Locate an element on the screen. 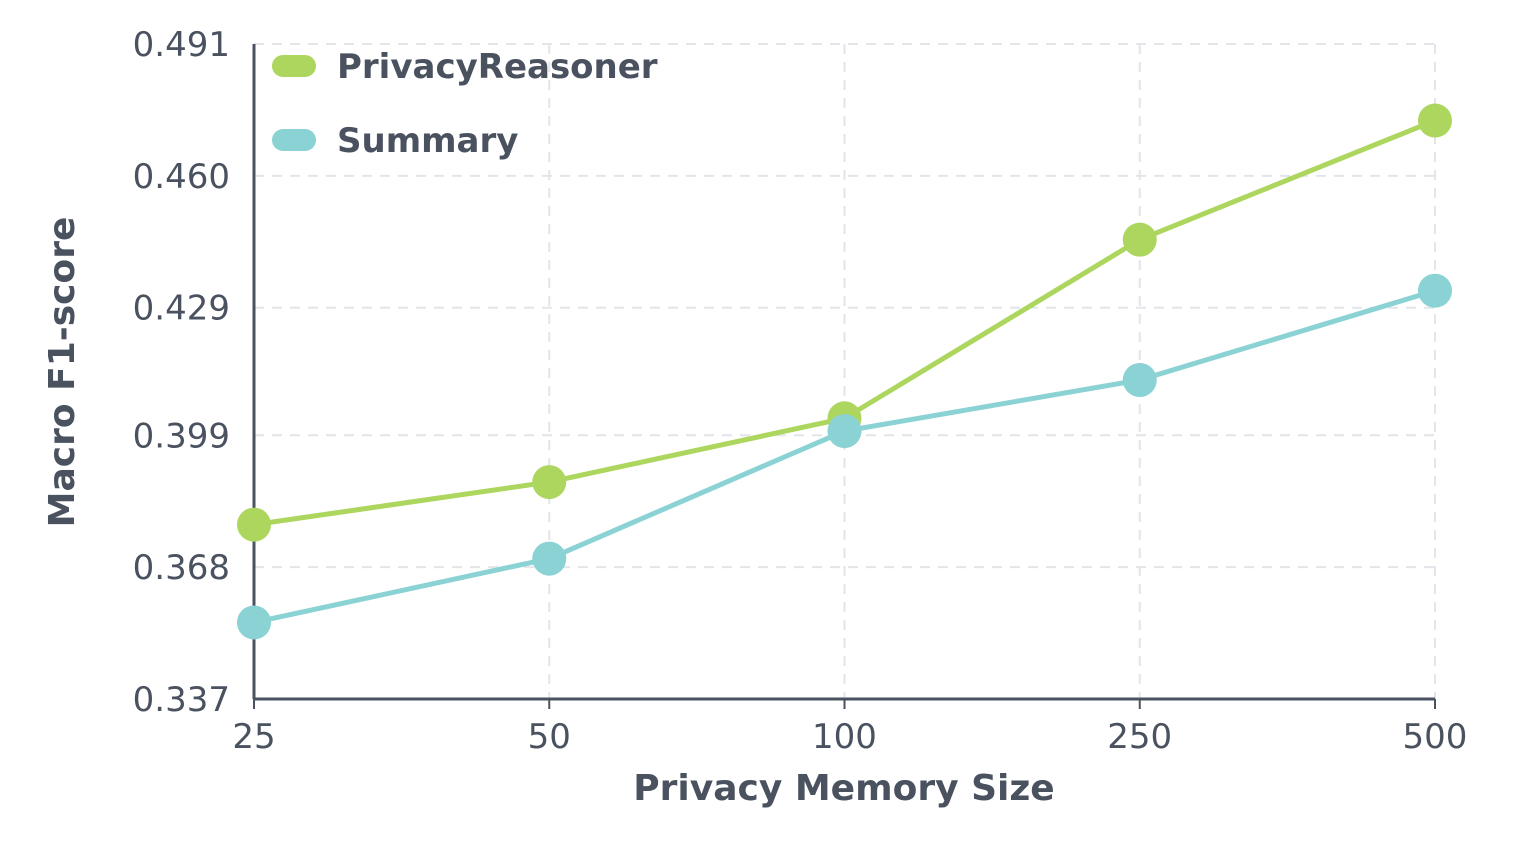 Image resolution: width=1536 pixels, height=848 pixels. x-tick-label: 250 is located at coordinates (1139, 737).